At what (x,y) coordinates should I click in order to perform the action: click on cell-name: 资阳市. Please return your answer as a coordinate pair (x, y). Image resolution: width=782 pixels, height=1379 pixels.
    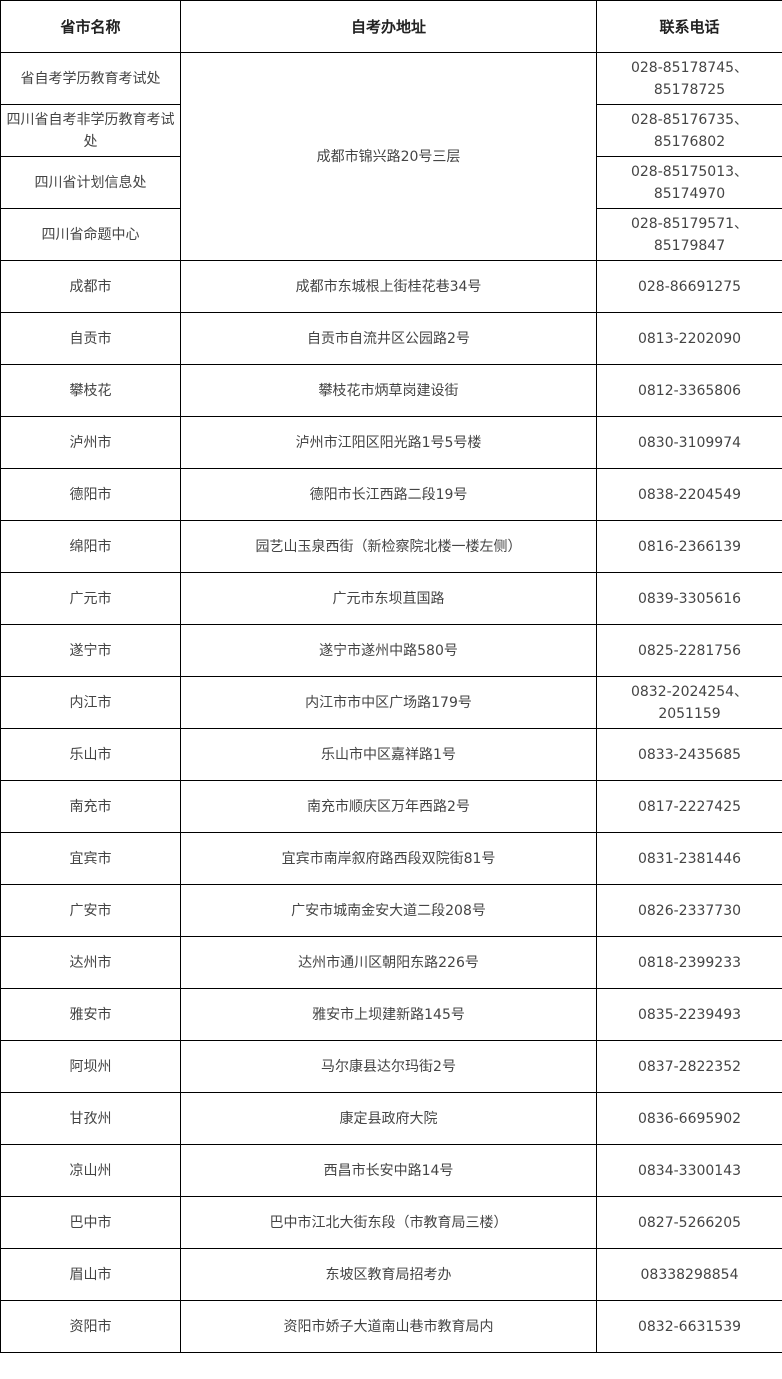
    Looking at the image, I should click on (90, 1326).